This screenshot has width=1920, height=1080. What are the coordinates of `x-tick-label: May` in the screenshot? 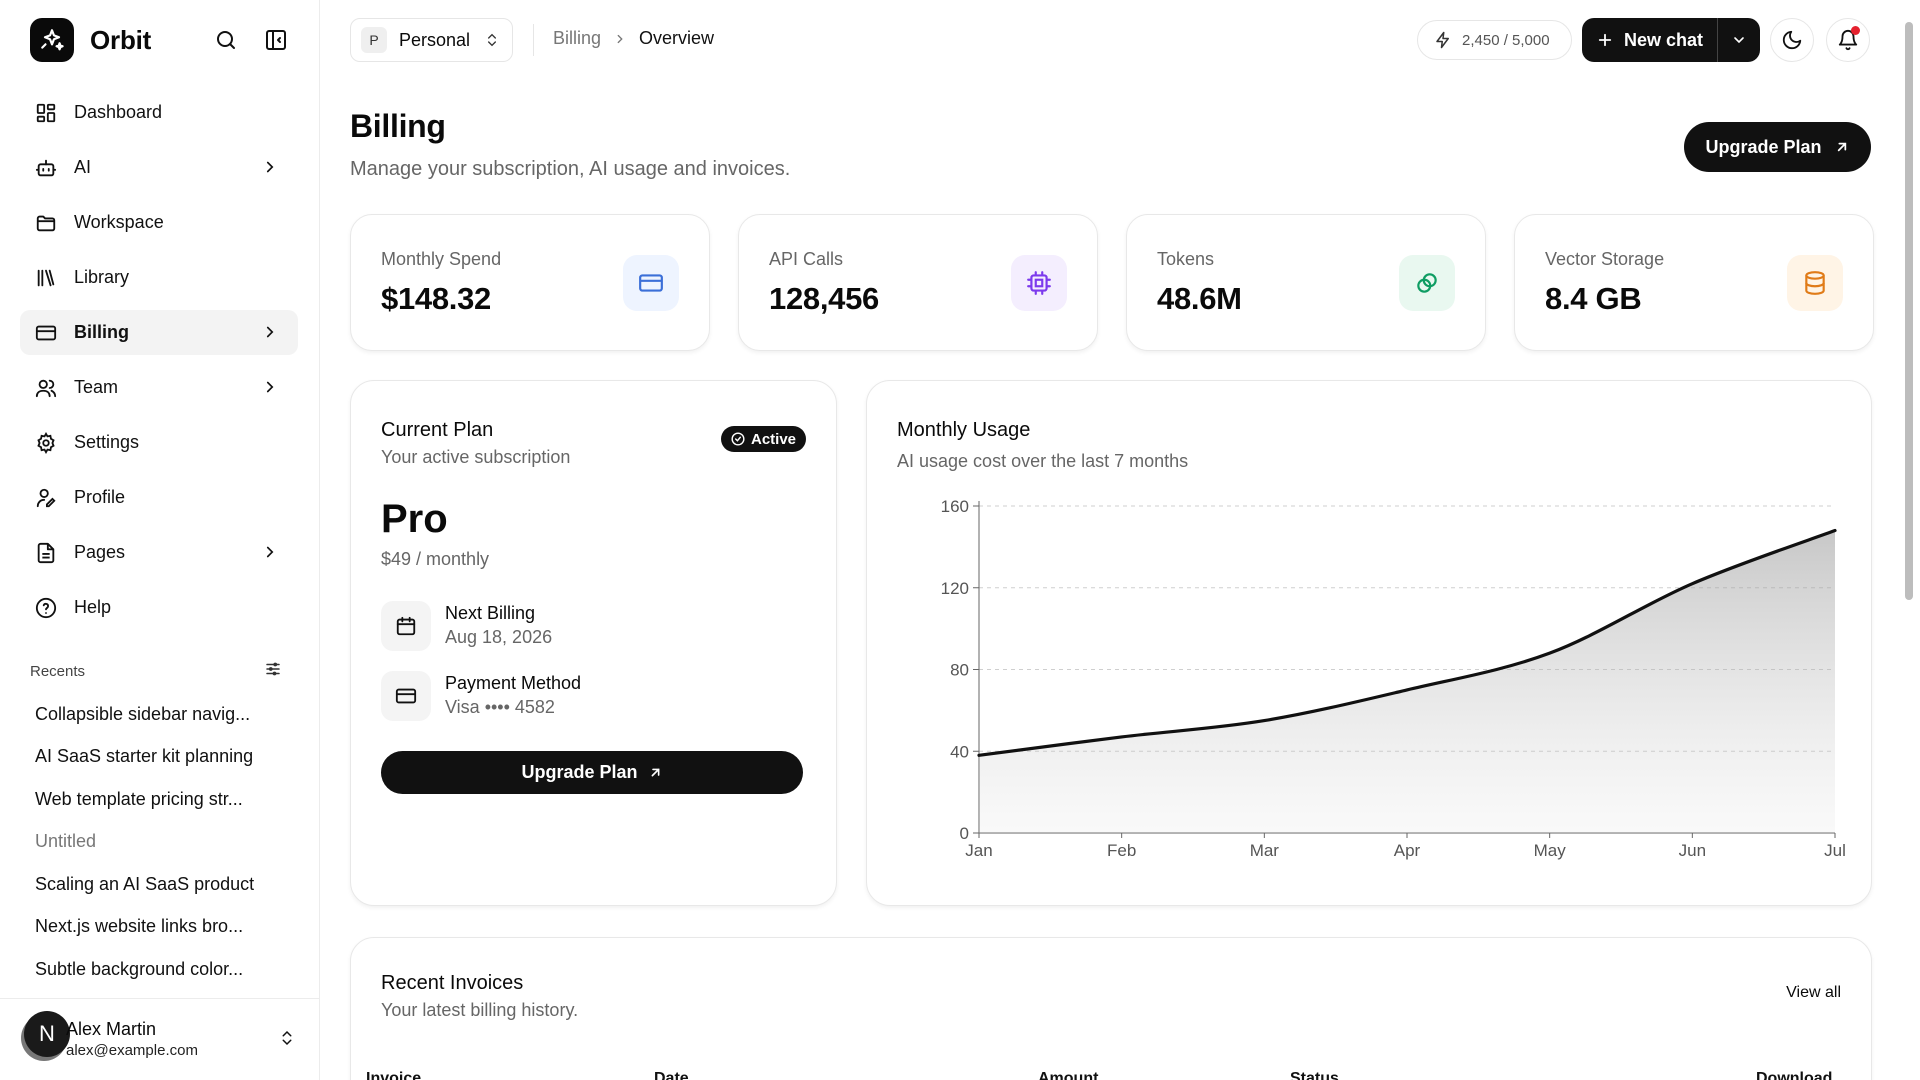 It's located at (1550, 850).